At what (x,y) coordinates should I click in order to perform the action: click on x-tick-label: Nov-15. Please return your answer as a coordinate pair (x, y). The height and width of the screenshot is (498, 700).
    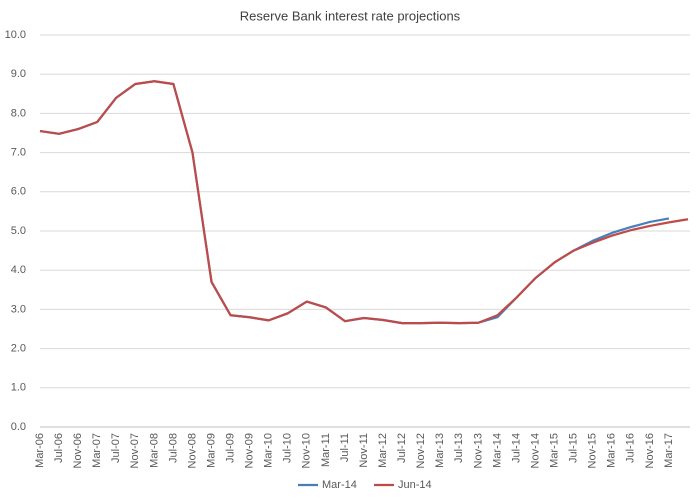
    Looking at the image, I should click on (593, 450).